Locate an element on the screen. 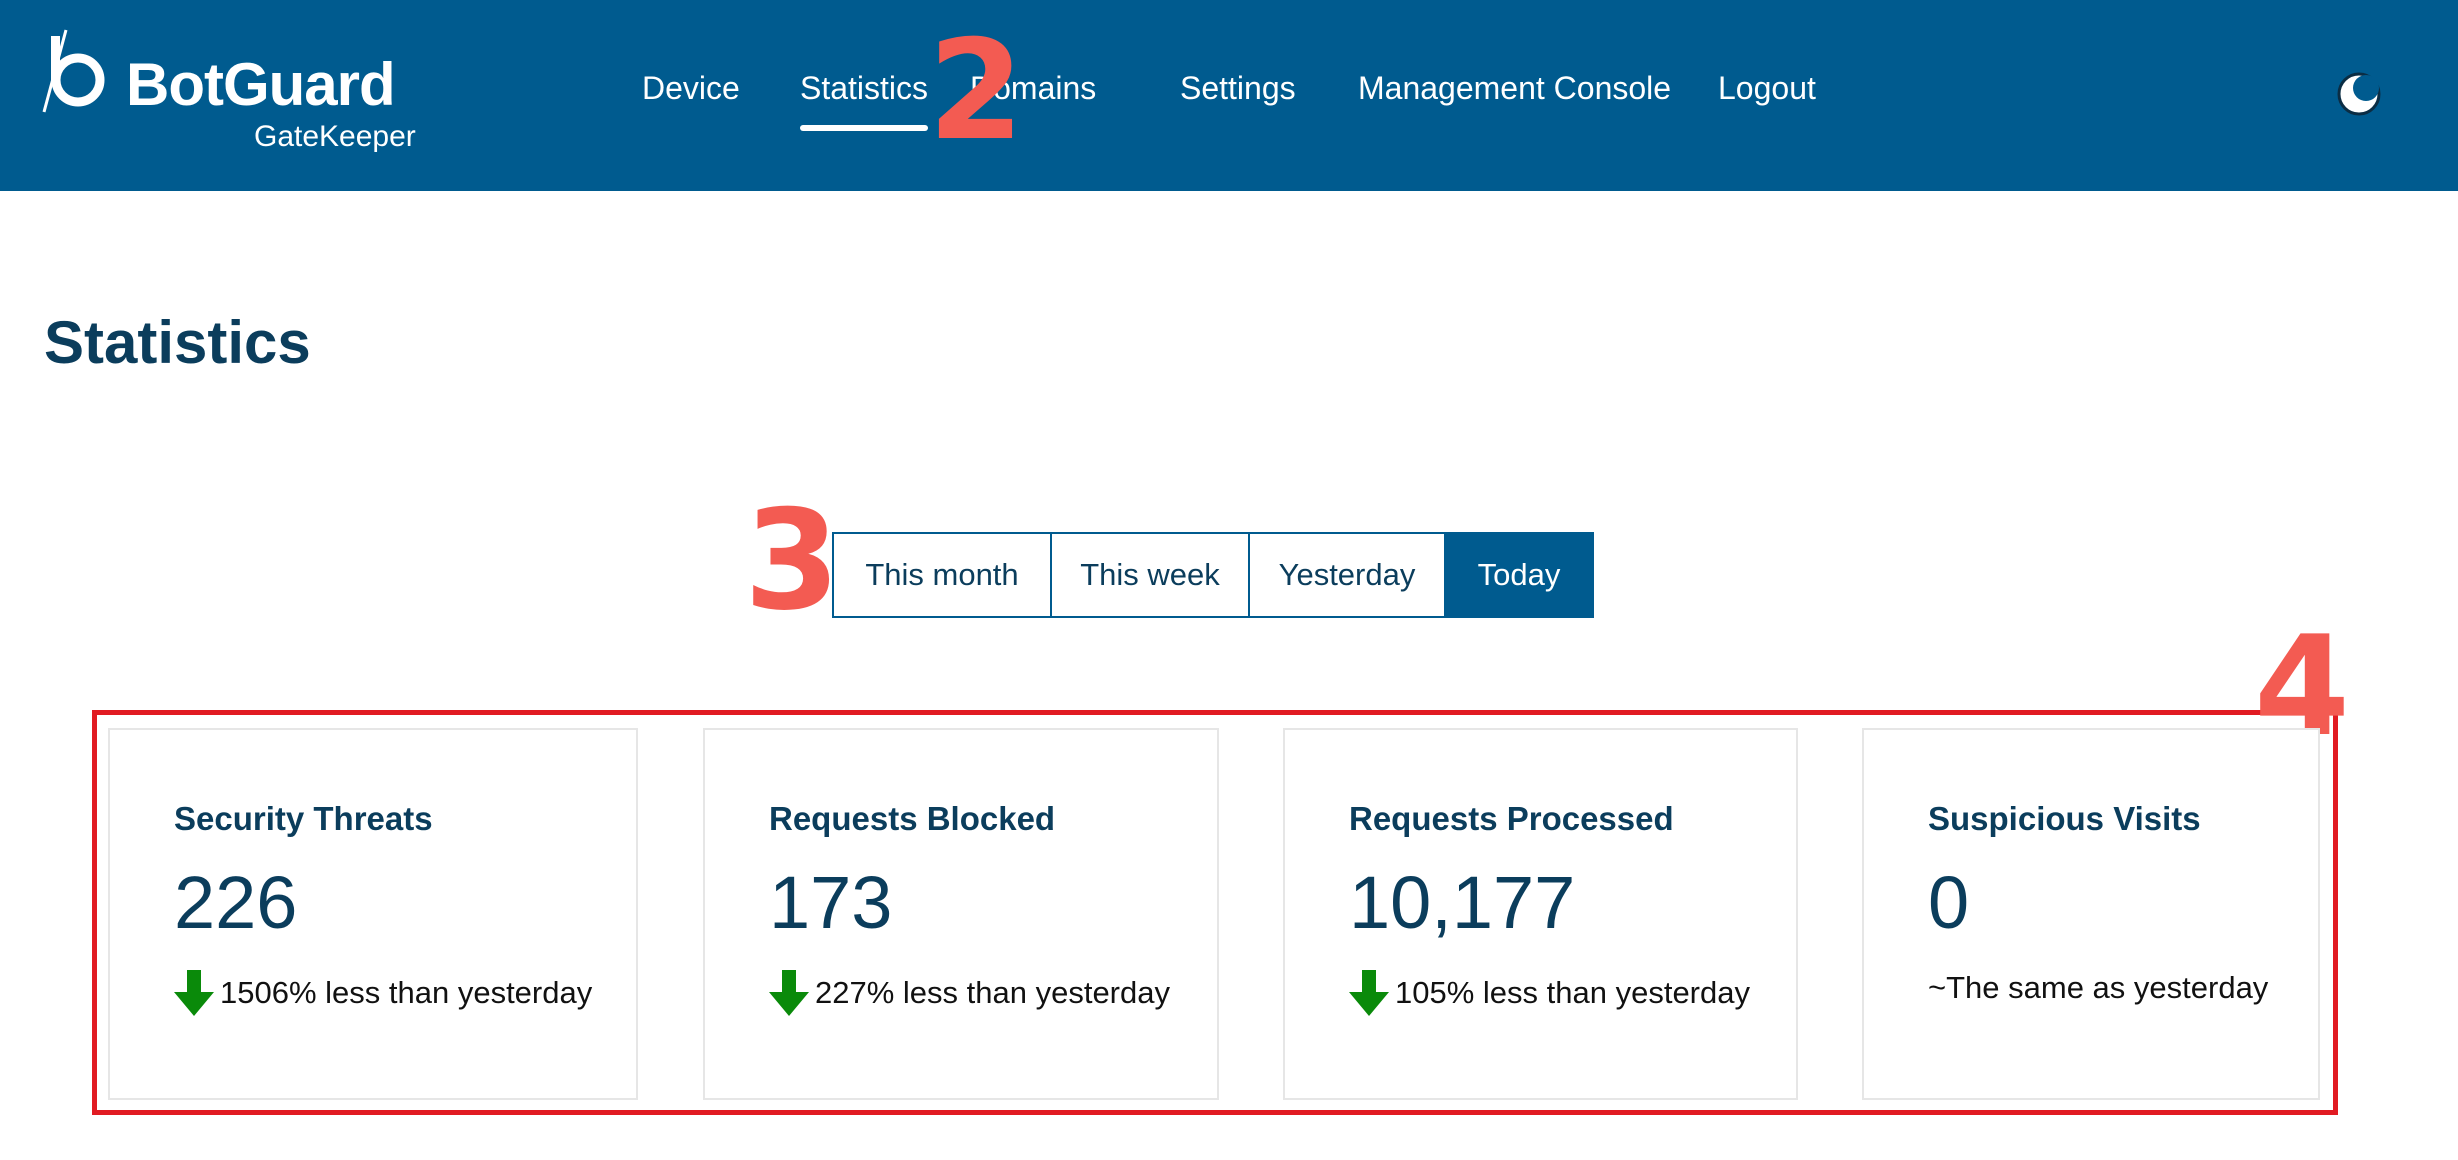  brand-name: BotGuard is located at coordinates (261, 84).